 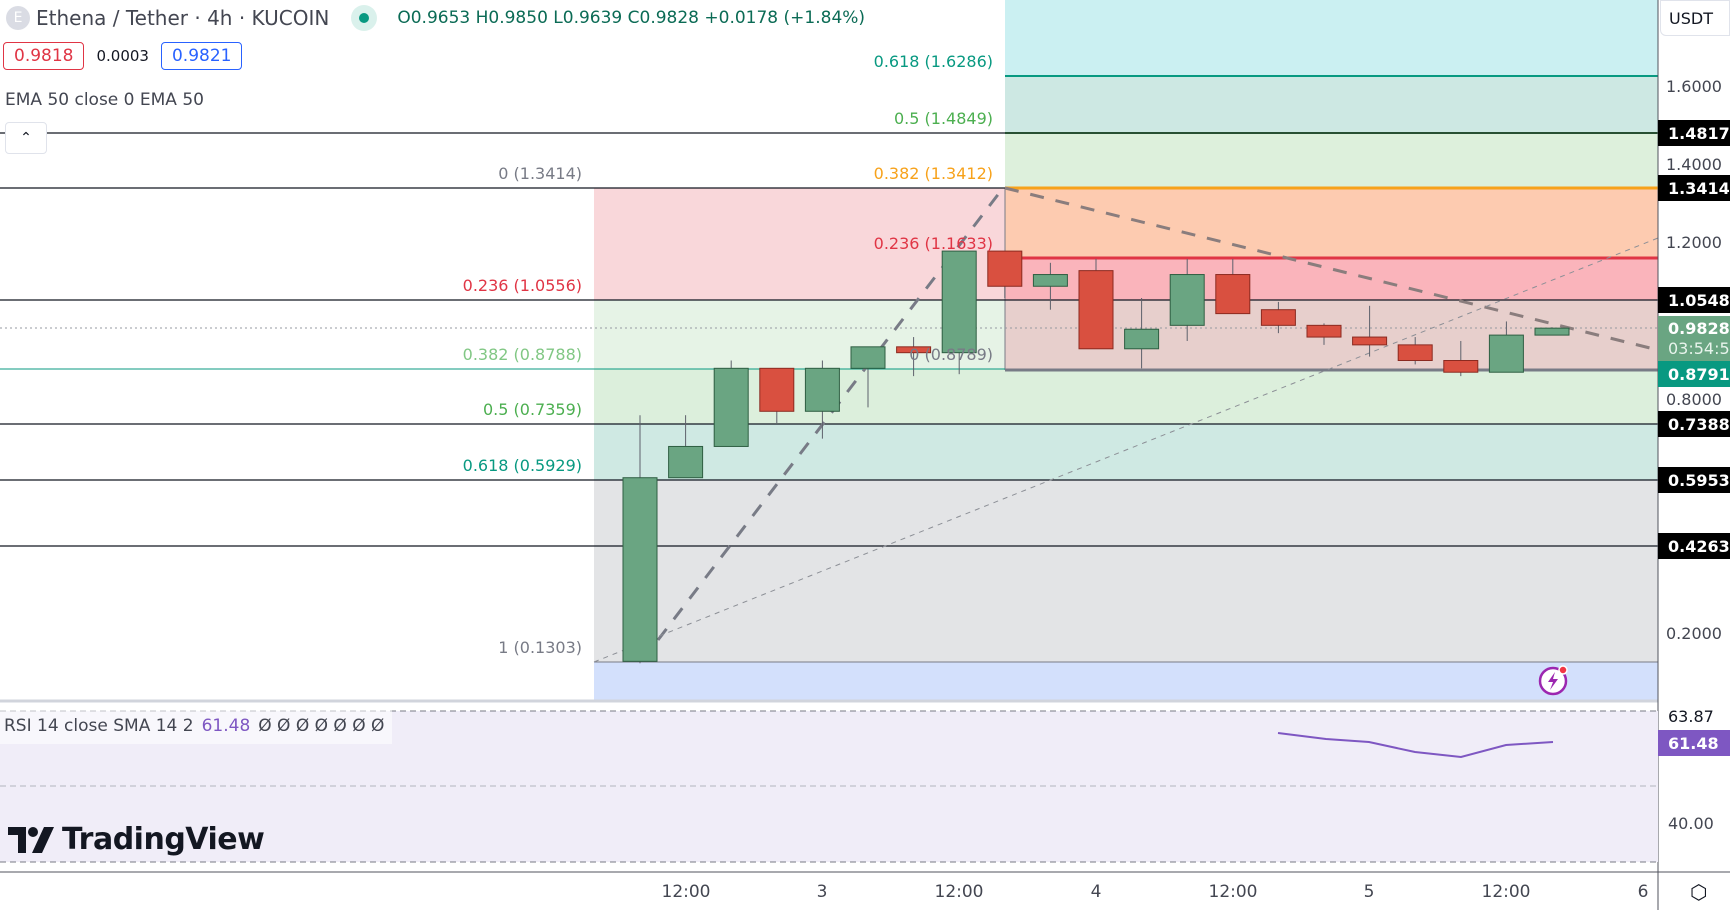 What do you see at coordinates (1691, 823) in the screenshot?
I see `rsi-axis-mid: 40.00` at bounding box center [1691, 823].